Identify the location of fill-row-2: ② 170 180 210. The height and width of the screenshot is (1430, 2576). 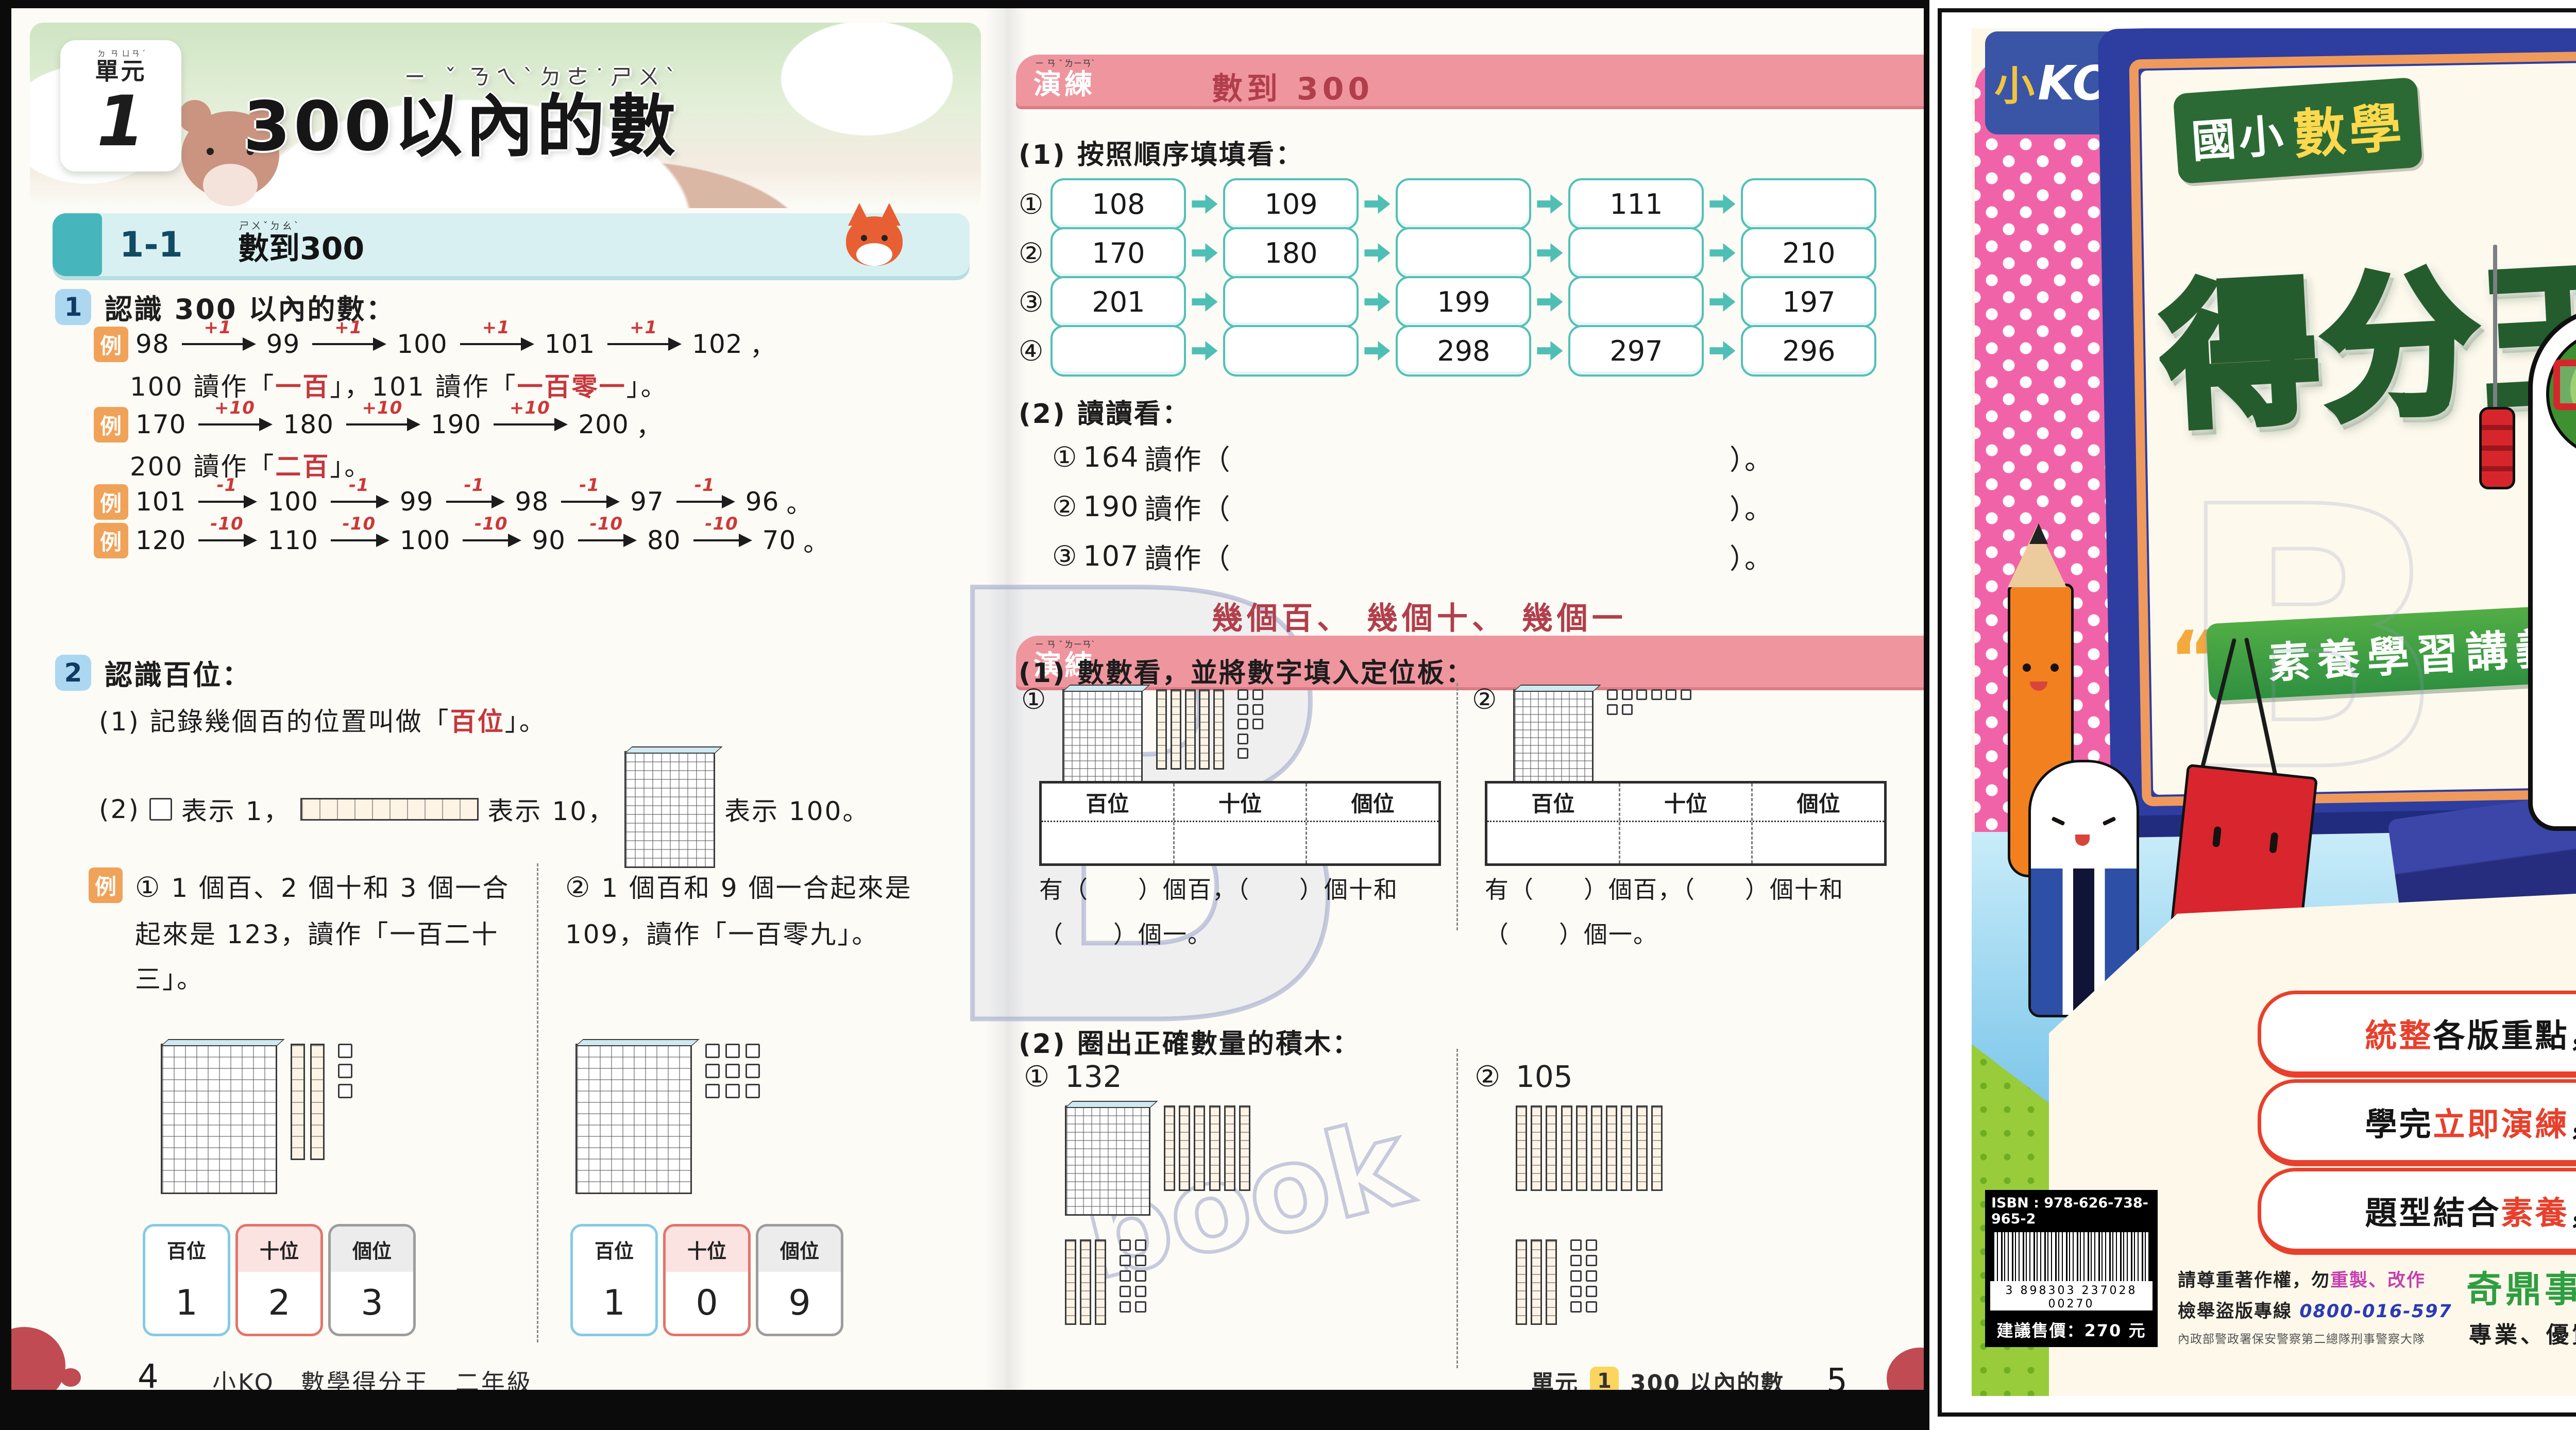
(1448, 253).